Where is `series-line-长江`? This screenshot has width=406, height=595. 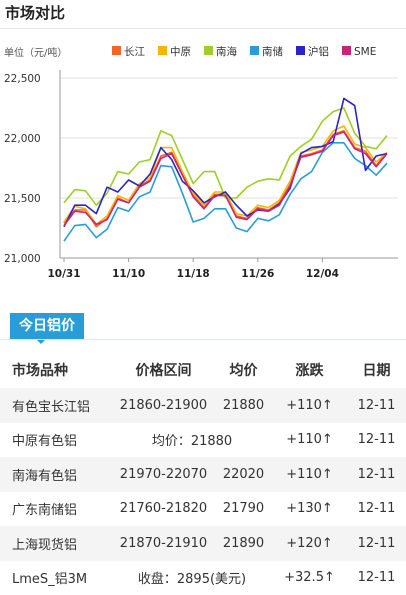
series-line-长江 is located at coordinates (225, 179).